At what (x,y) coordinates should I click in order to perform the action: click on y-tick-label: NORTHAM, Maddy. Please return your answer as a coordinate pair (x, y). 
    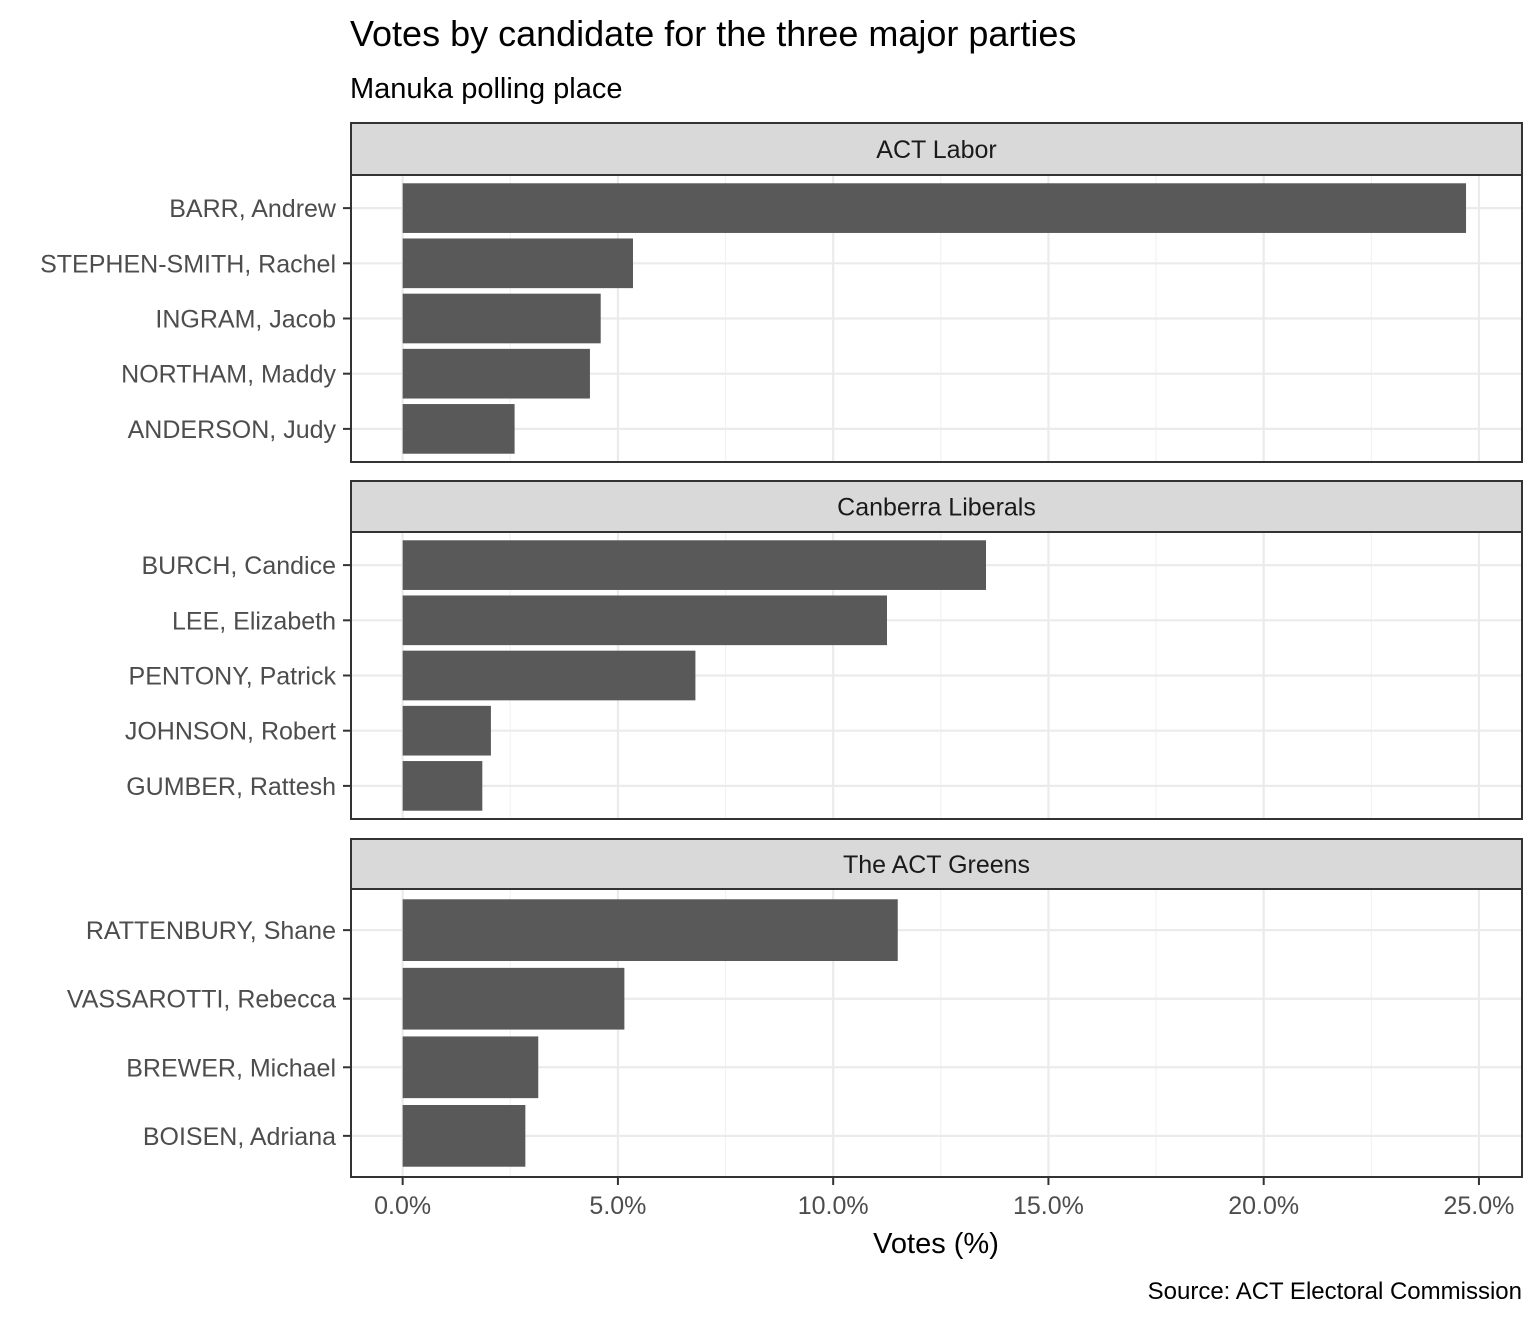
    Looking at the image, I should click on (228, 375).